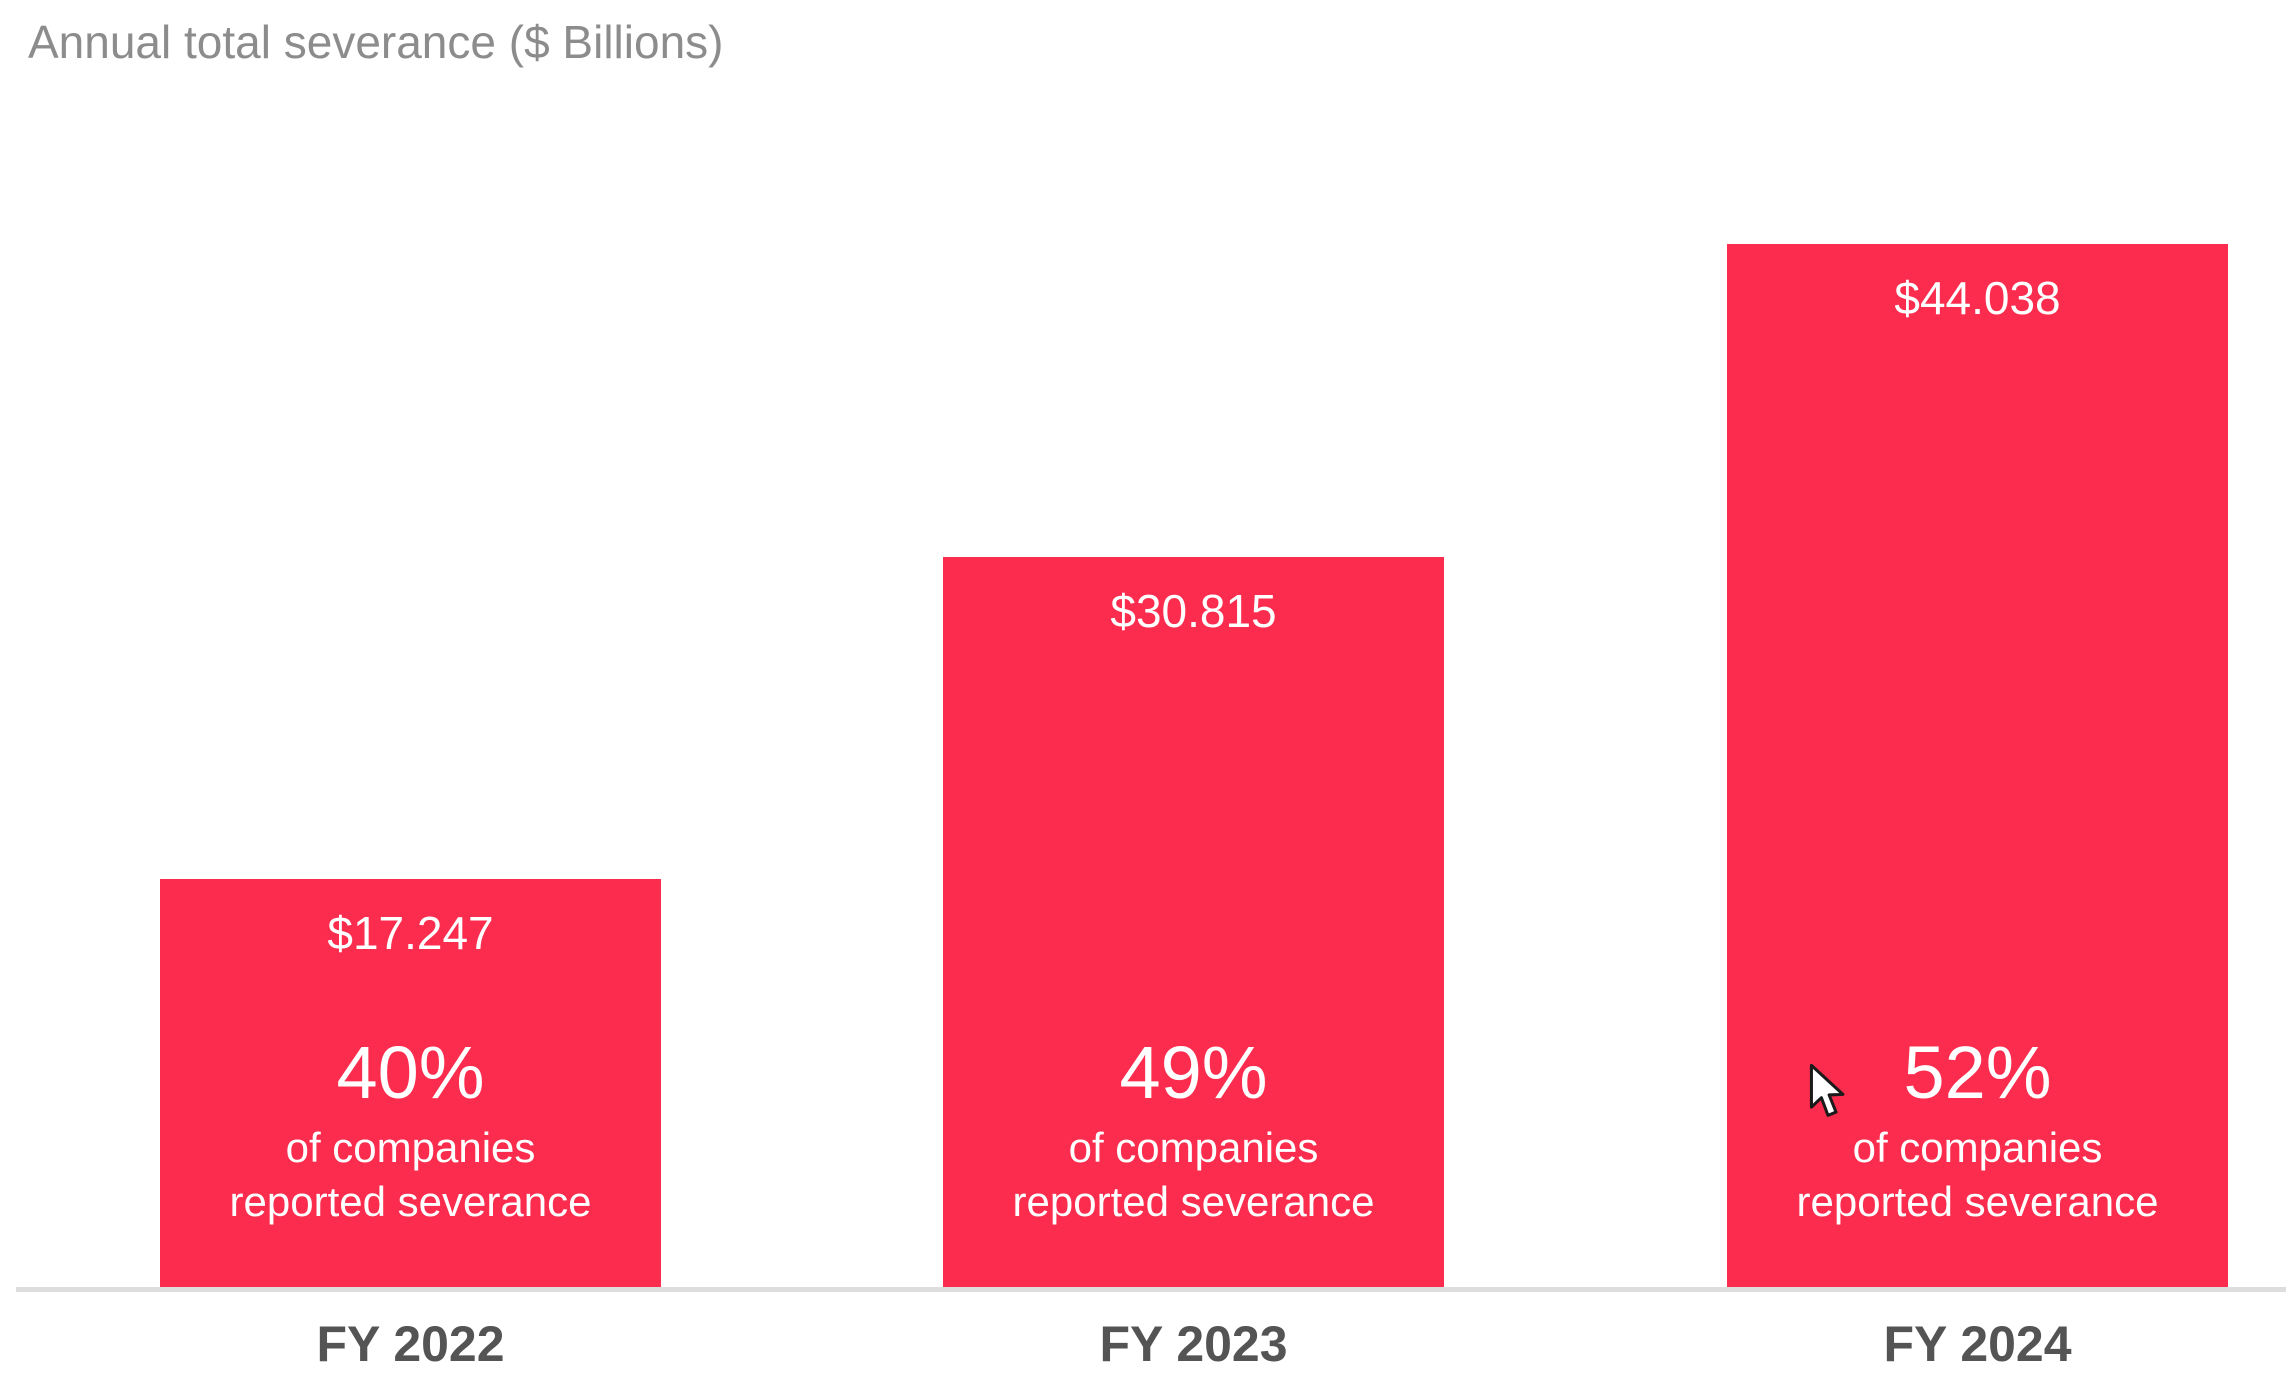 This screenshot has width=2286, height=1376. What do you see at coordinates (1977, 1344) in the screenshot?
I see `x-axis-label-fy-2024: FY 2024` at bounding box center [1977, 1344].